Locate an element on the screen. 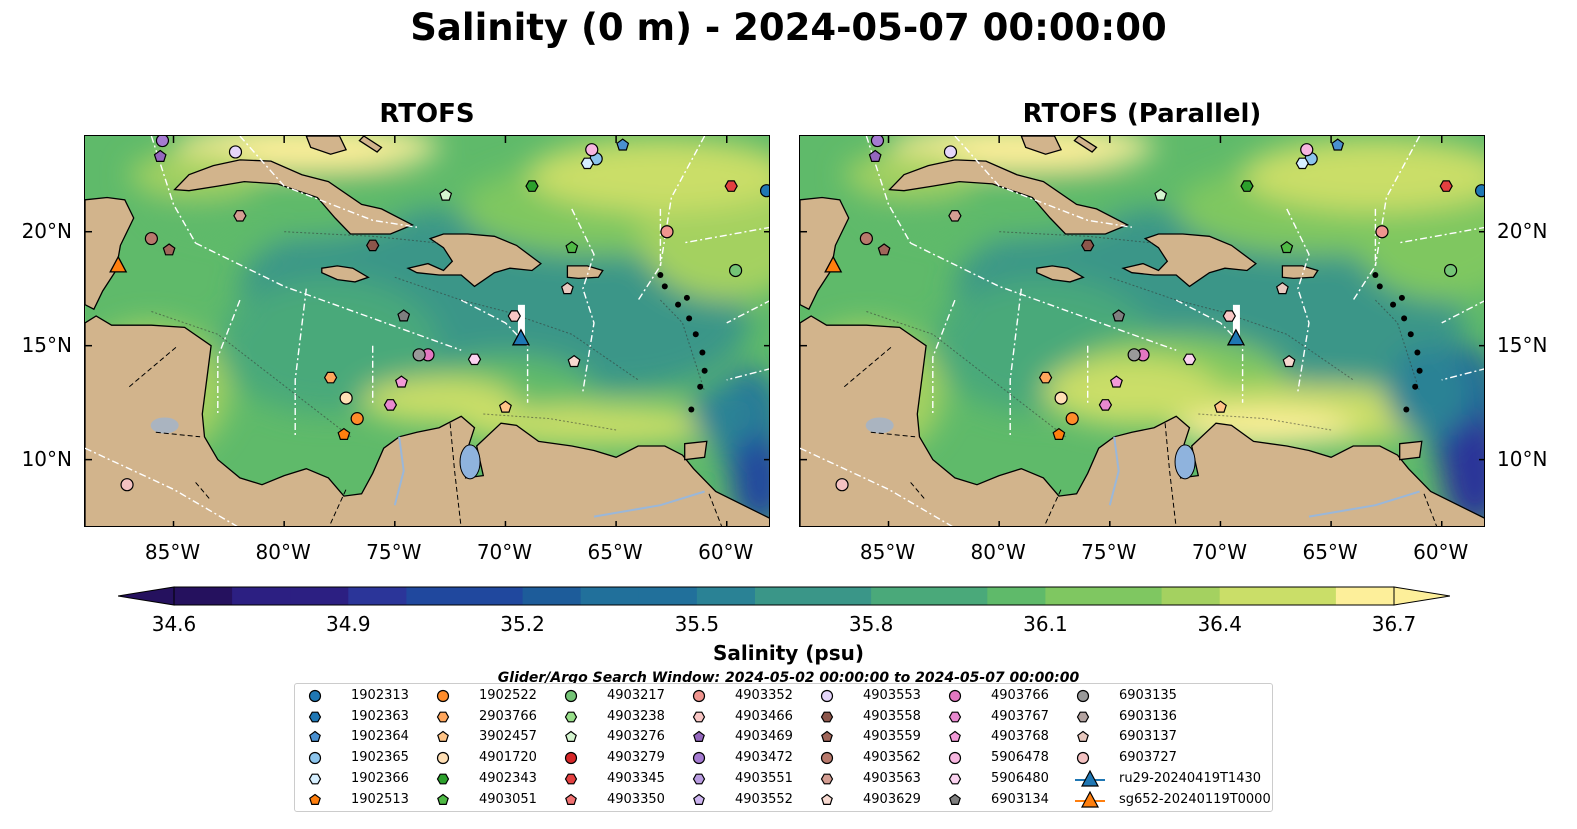 The height and width of the screenshot is (829, 1577). legend-label: 4903629 is located at coordinates (892, 799).